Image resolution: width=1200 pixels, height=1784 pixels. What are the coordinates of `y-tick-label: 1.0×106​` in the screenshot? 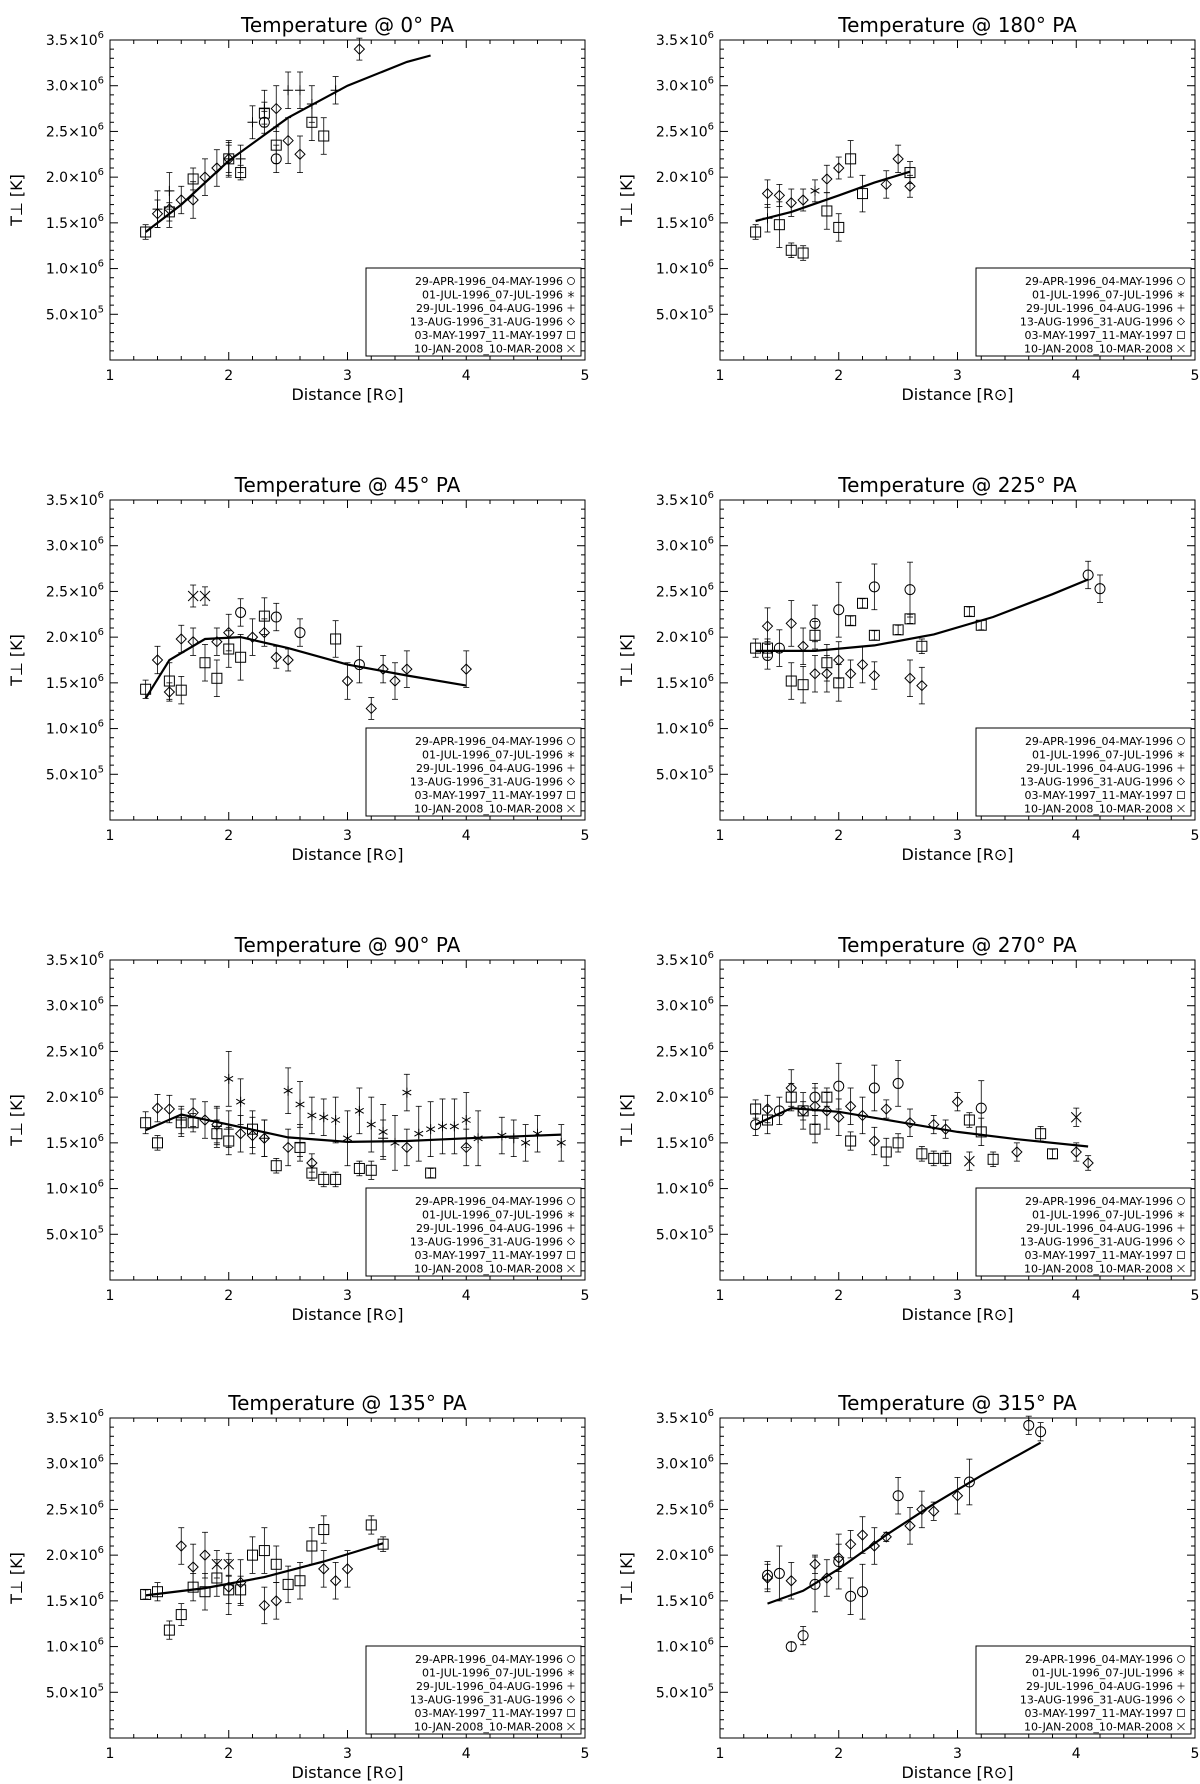 It's located at (685, 1646).